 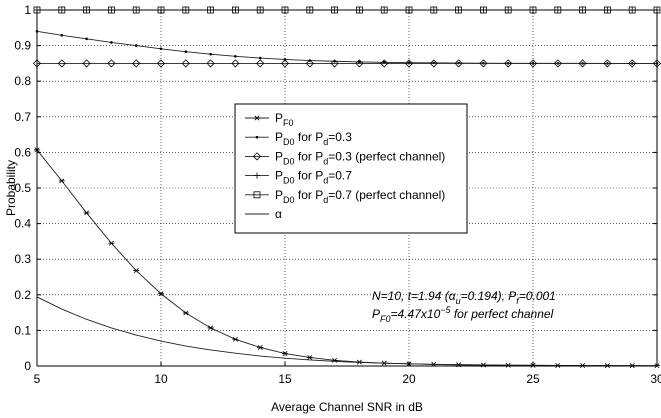 What do you see at coordinates (313, 177) in the screenshot?
I see `legend-label: PD0 for Pd=0.7` at bounding box center [313, 177].